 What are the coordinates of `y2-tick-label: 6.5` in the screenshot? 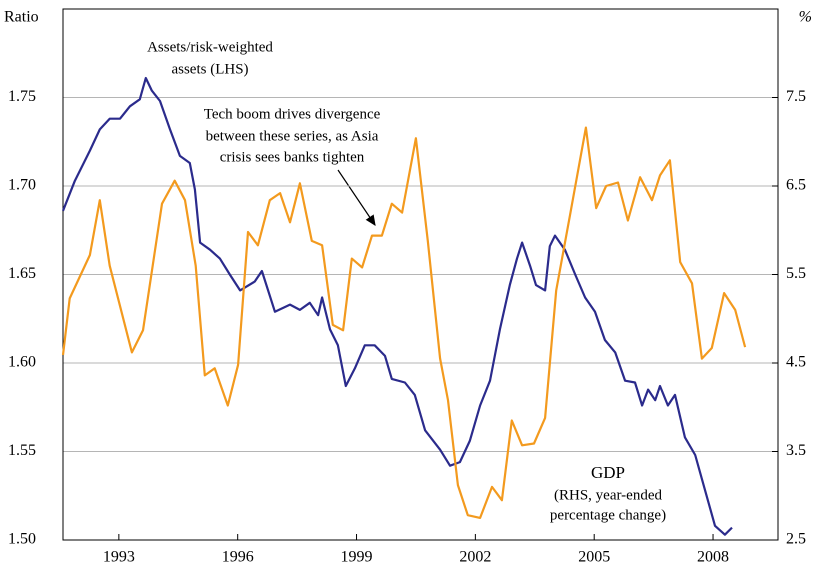 It's located at (796, 185).